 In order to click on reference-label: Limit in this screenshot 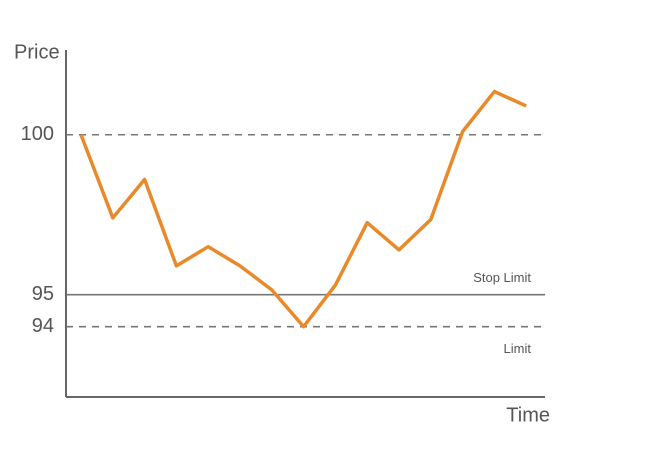, I will do `click(518, 348)`.